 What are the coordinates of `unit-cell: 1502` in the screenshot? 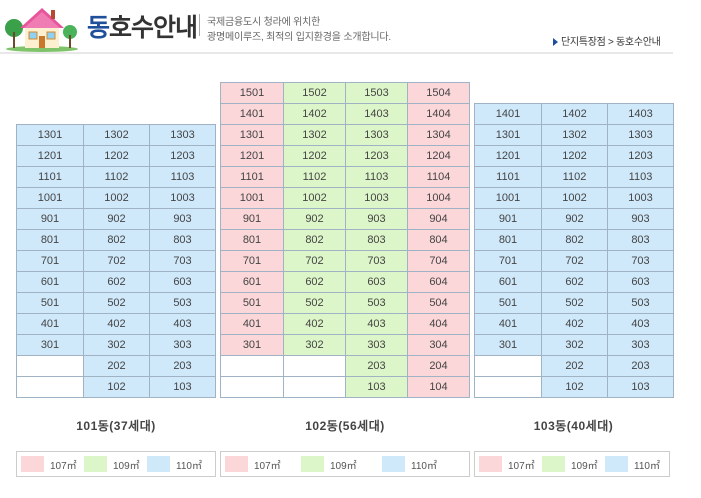 It's located at (314, 93).